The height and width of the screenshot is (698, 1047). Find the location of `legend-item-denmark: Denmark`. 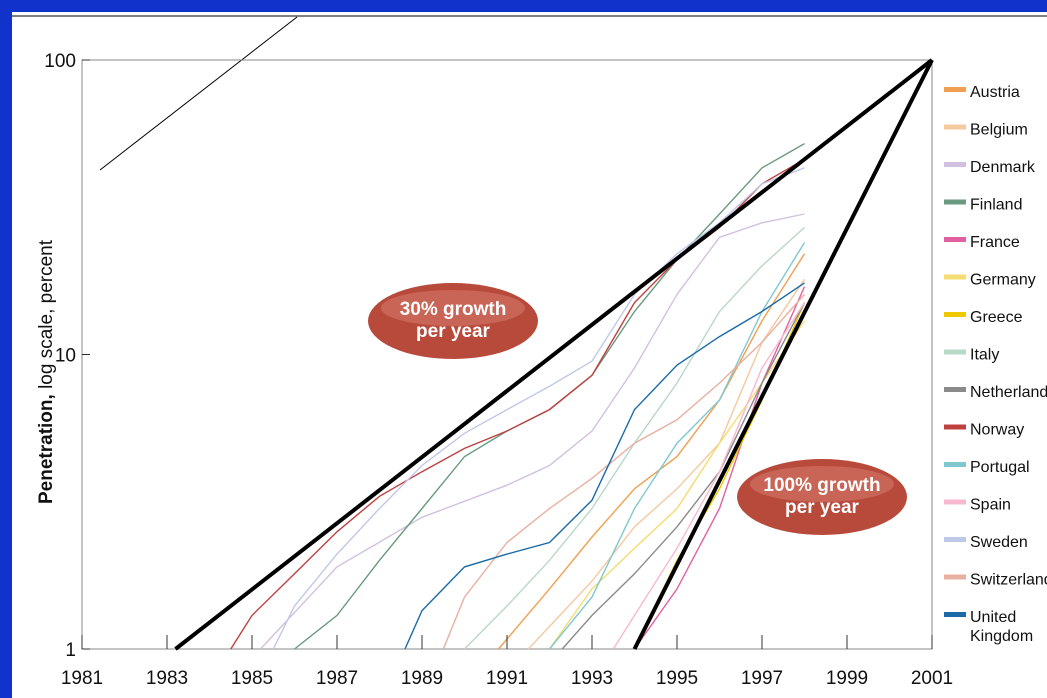

legend-item-denmark: Denmark is located at coordinates (990, 167).